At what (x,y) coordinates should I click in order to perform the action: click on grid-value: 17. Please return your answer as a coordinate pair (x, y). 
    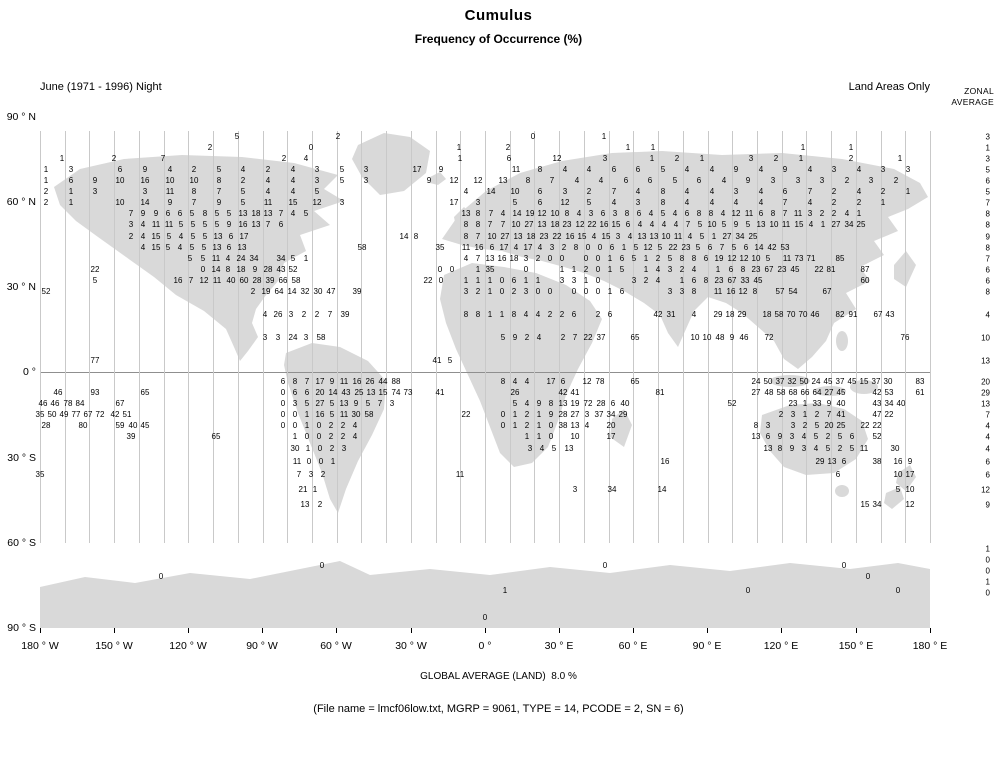
    Looking at the image, I should click on (417, 169).